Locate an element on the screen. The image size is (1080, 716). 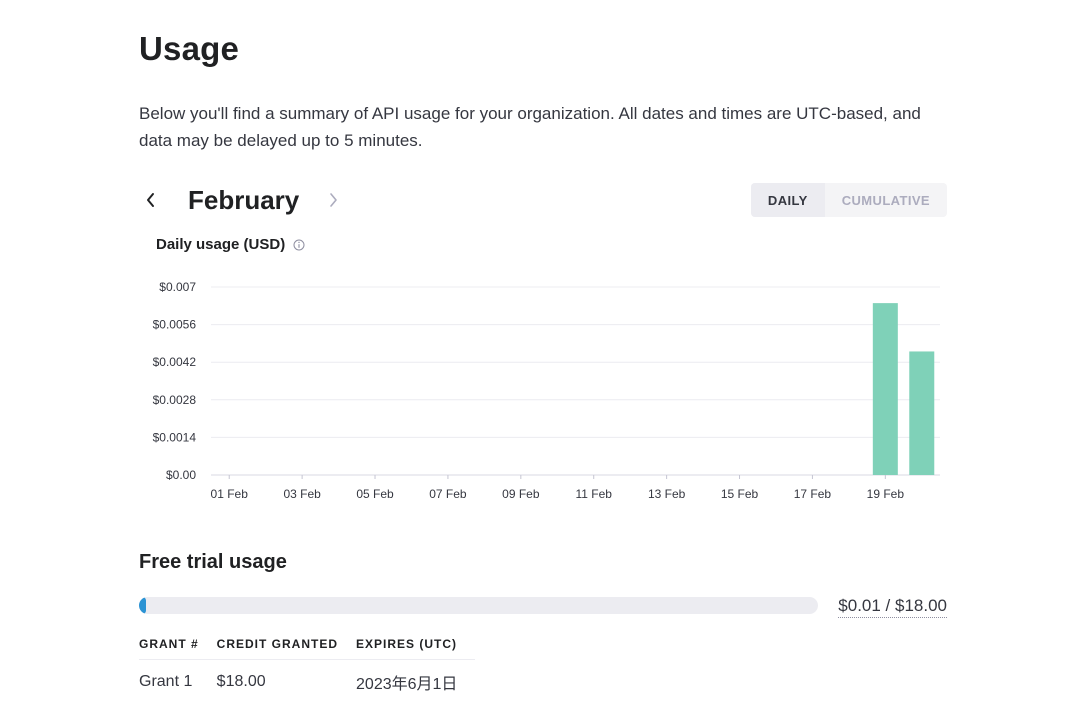
chevron-right-icon is located at coordinates (334, 200).